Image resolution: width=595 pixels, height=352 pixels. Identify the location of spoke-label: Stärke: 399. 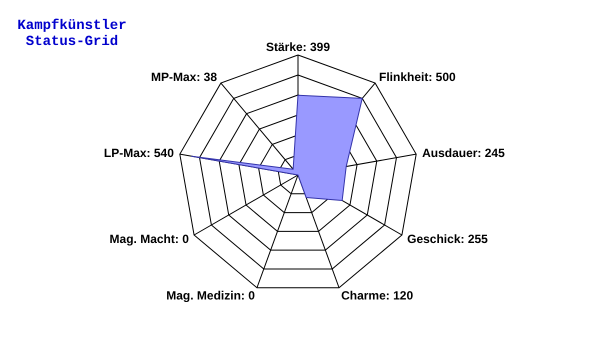
(298, 47).